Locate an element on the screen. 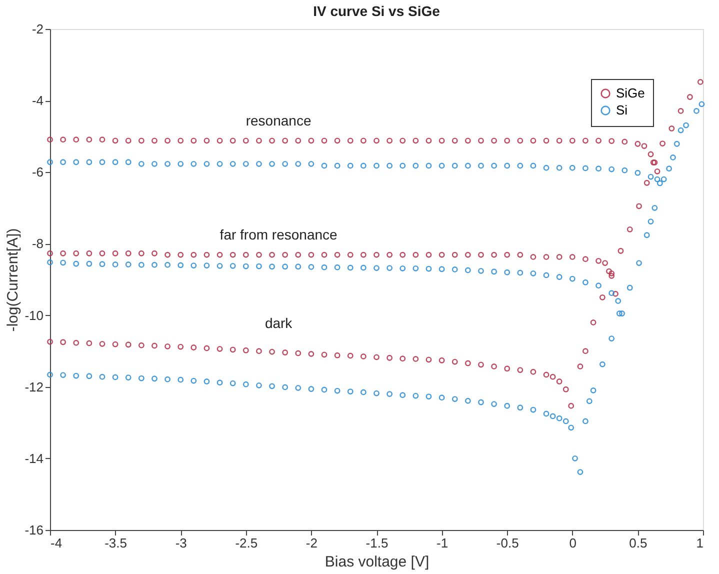 The height and width of the screenshot is (574, 719). y-tick-label: -16 is located at coordinates (34, 530).